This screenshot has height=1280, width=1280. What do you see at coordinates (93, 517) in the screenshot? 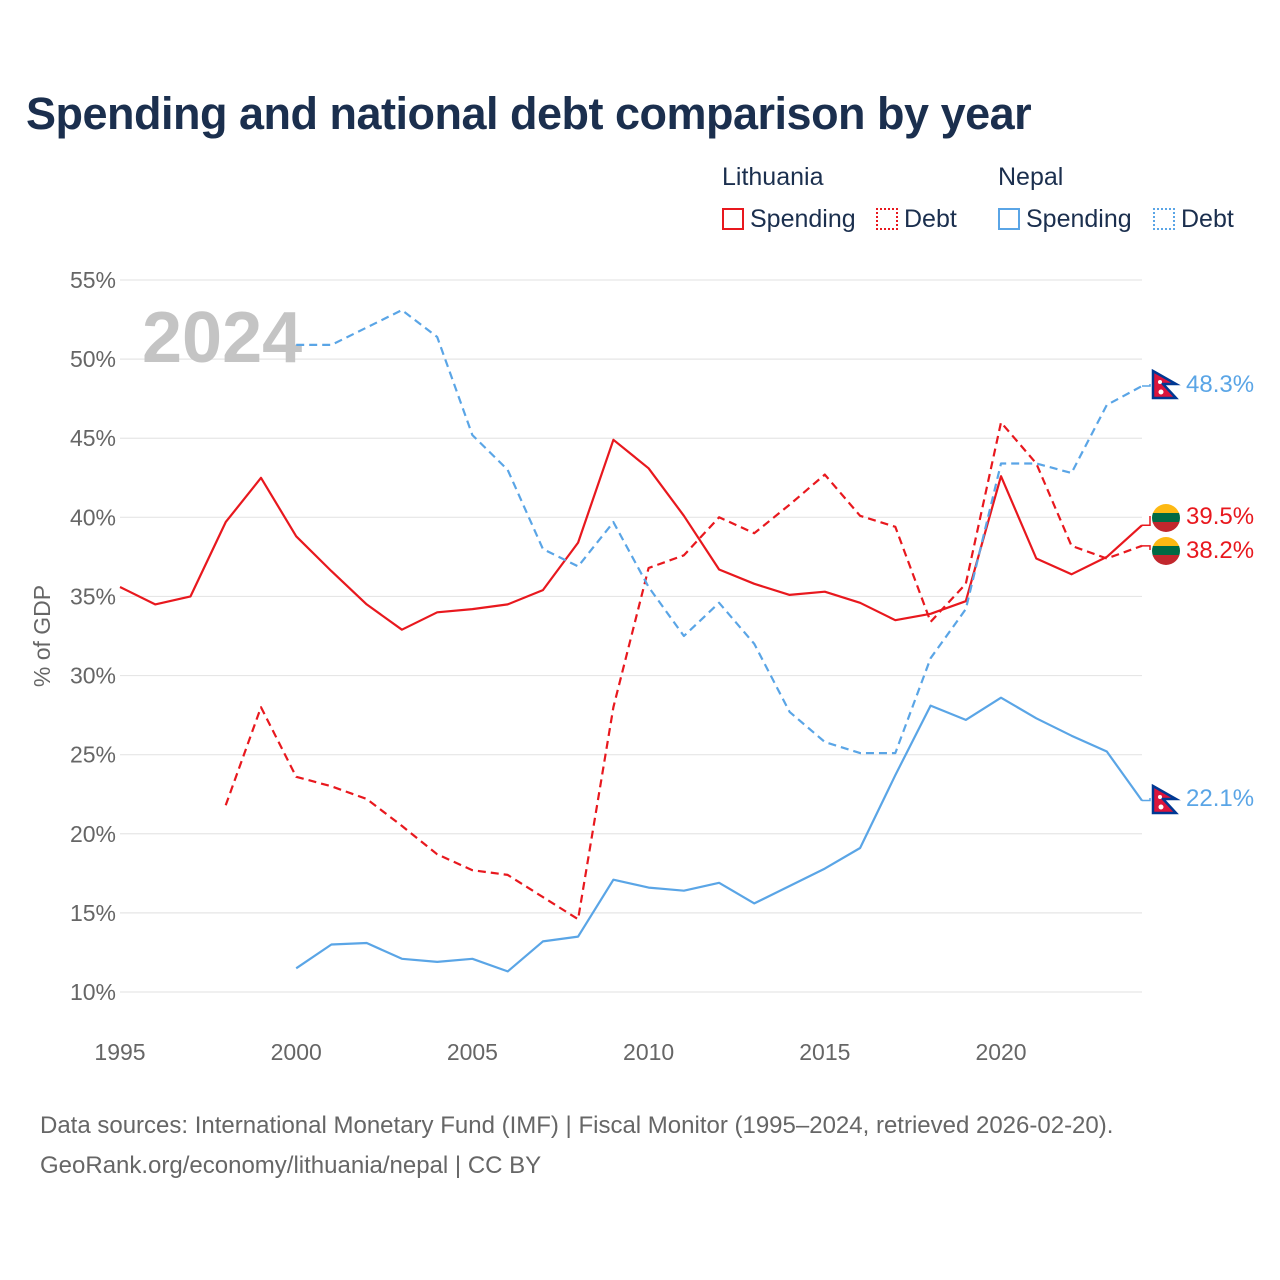
I see `y-tick-label: 40%` at bounding box center [93, 517].